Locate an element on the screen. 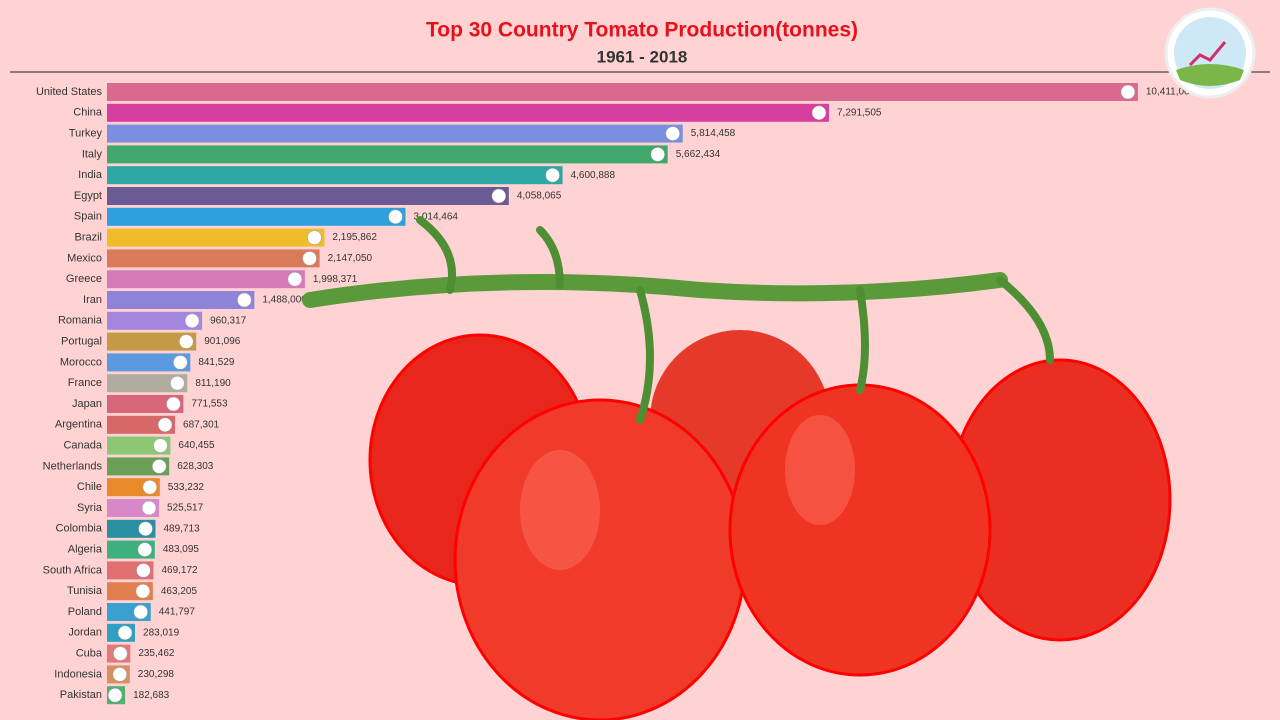  value-label: 5,662,434 is located at coordinates (698, 154).